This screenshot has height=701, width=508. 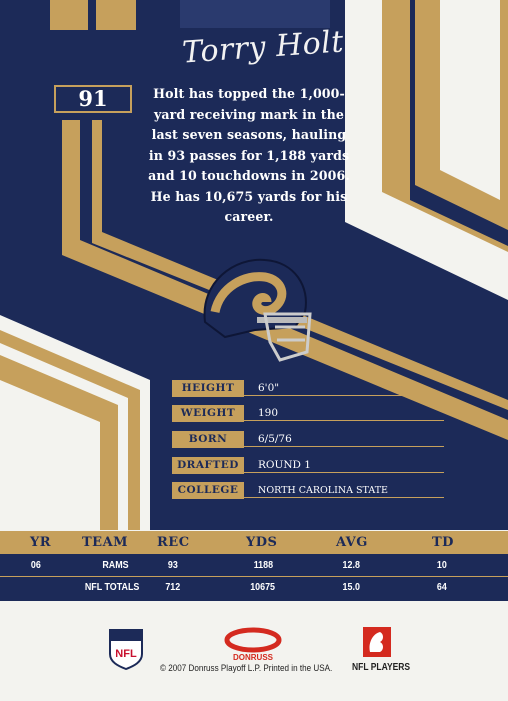 I want to click on stat-rec: 712, so click(x=173, y=587).